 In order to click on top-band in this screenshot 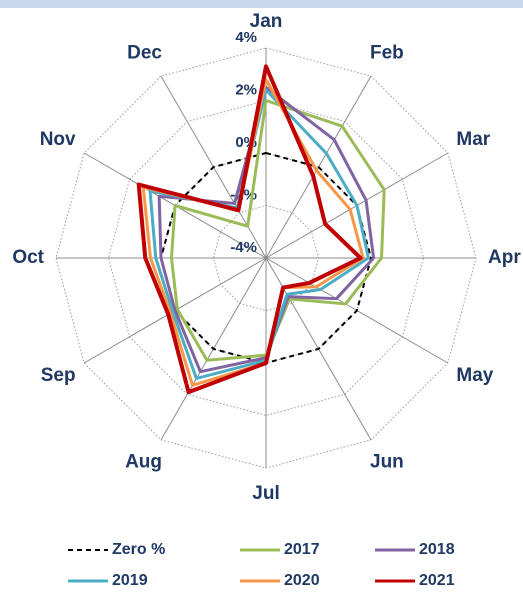, I will do `click(261, 4)`.